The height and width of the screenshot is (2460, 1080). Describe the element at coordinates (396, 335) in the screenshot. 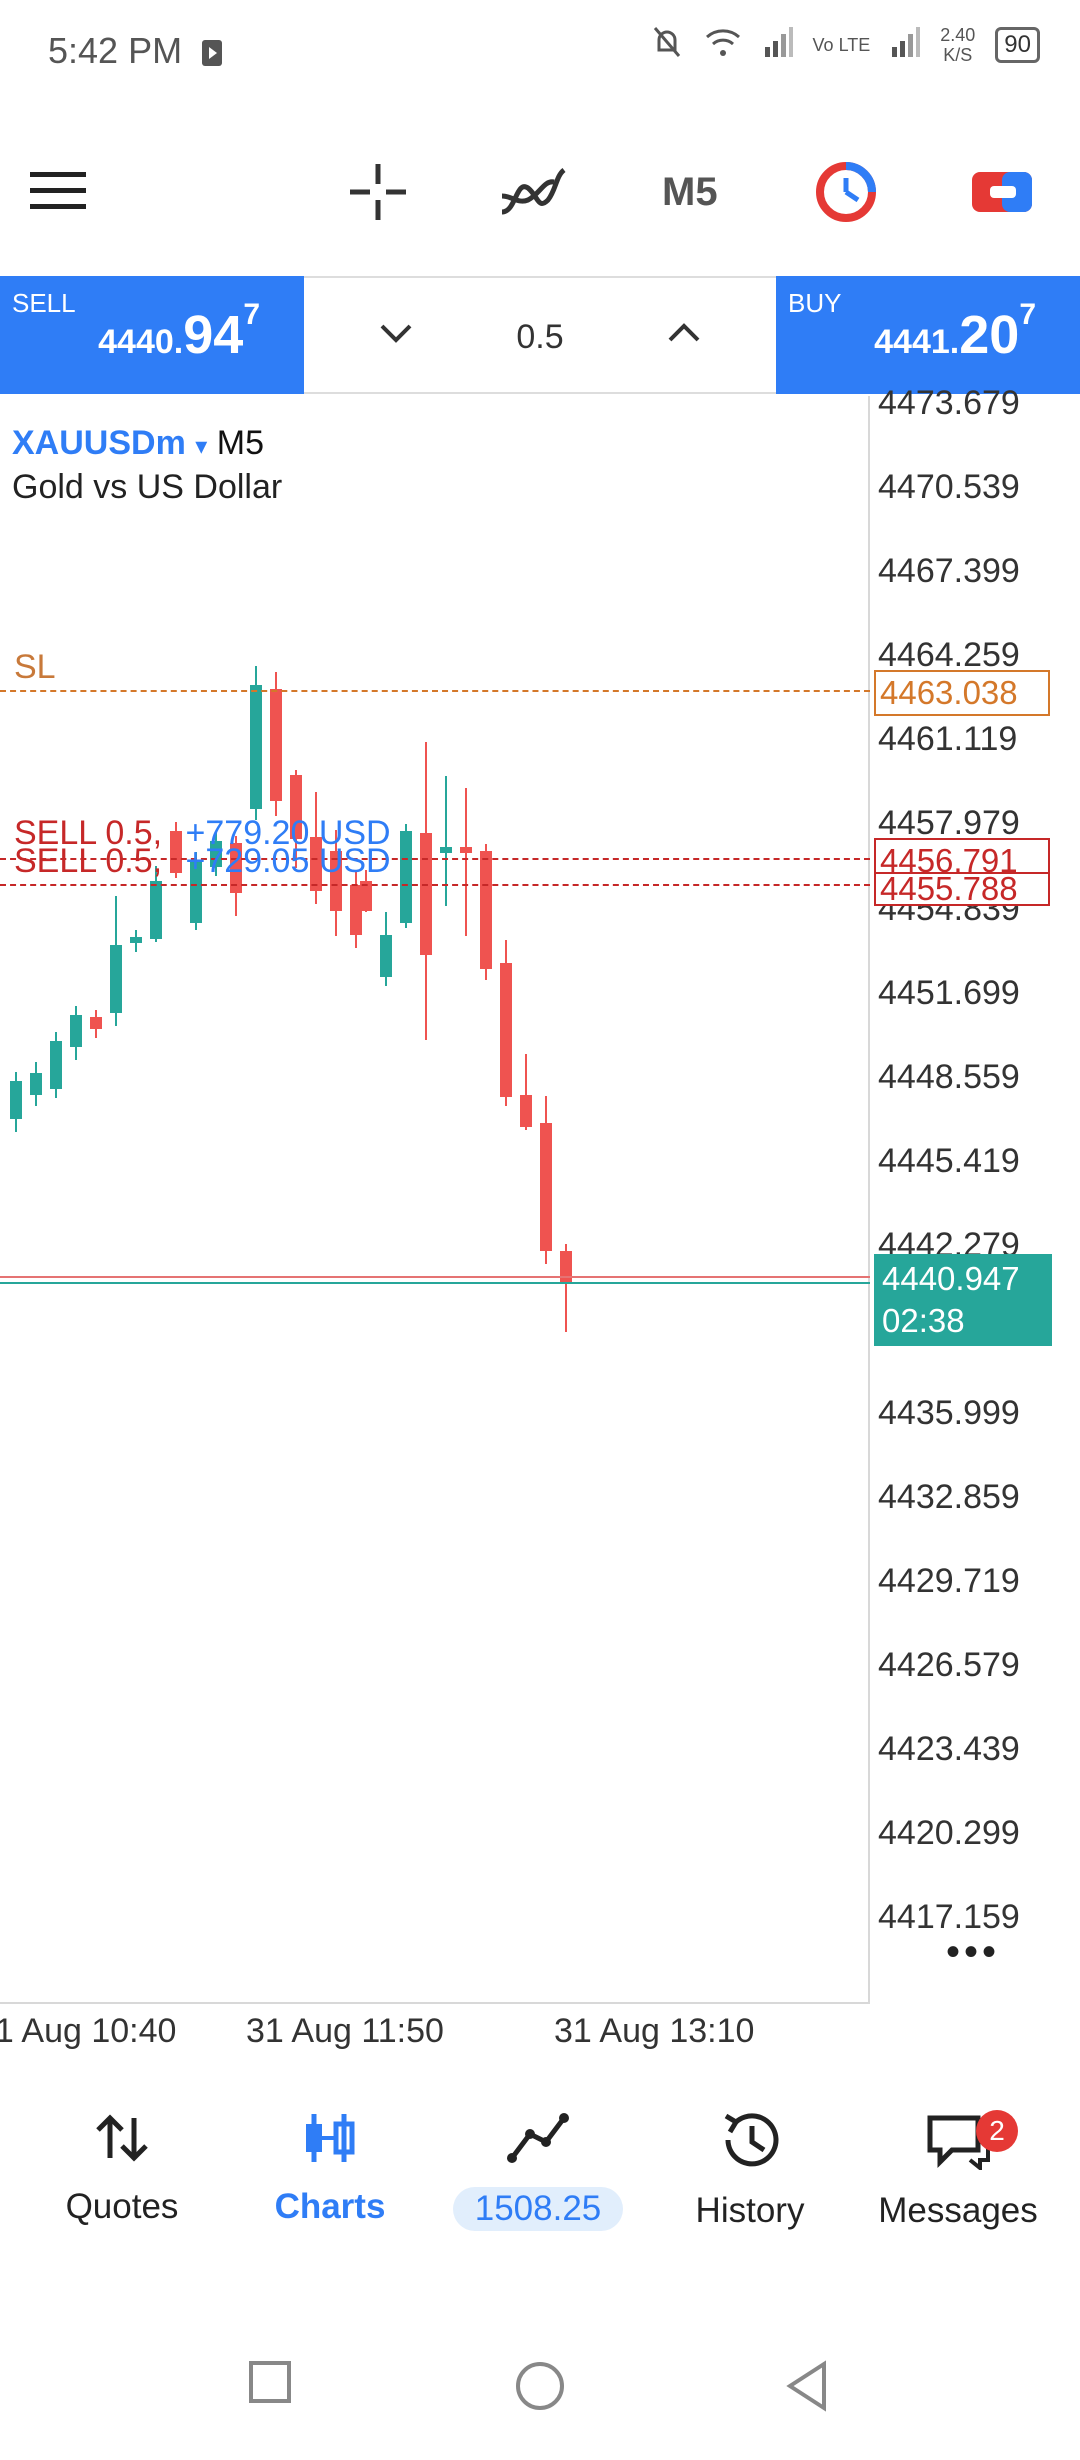

I see `decrease-lot-icon` at that location.